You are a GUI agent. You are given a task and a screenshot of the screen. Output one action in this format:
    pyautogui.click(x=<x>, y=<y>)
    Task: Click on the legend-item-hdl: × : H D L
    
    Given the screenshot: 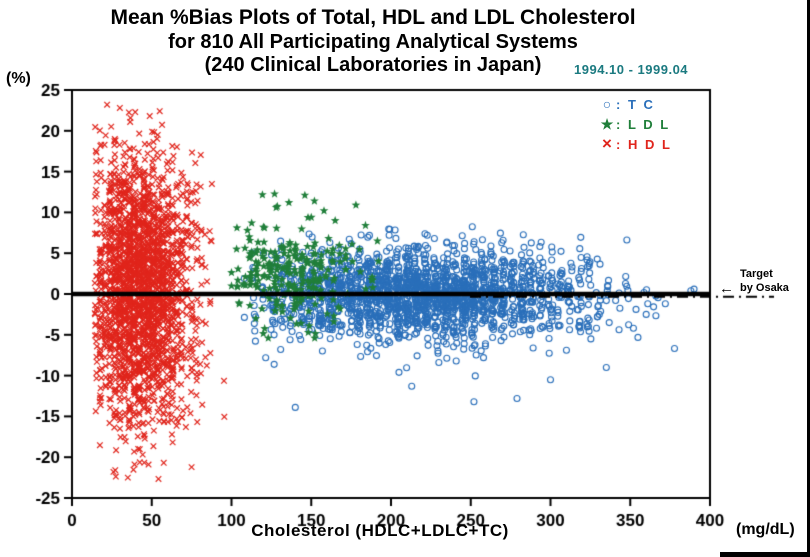 What is the action you would take?
    pyautogui.click(x=635, y=144)
    